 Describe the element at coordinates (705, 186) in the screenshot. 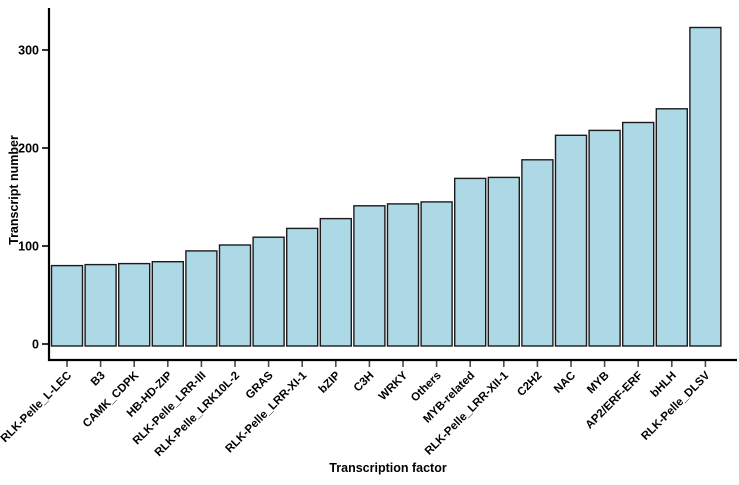

I see `bar-RLK-Pelle_DLSV` at that location.